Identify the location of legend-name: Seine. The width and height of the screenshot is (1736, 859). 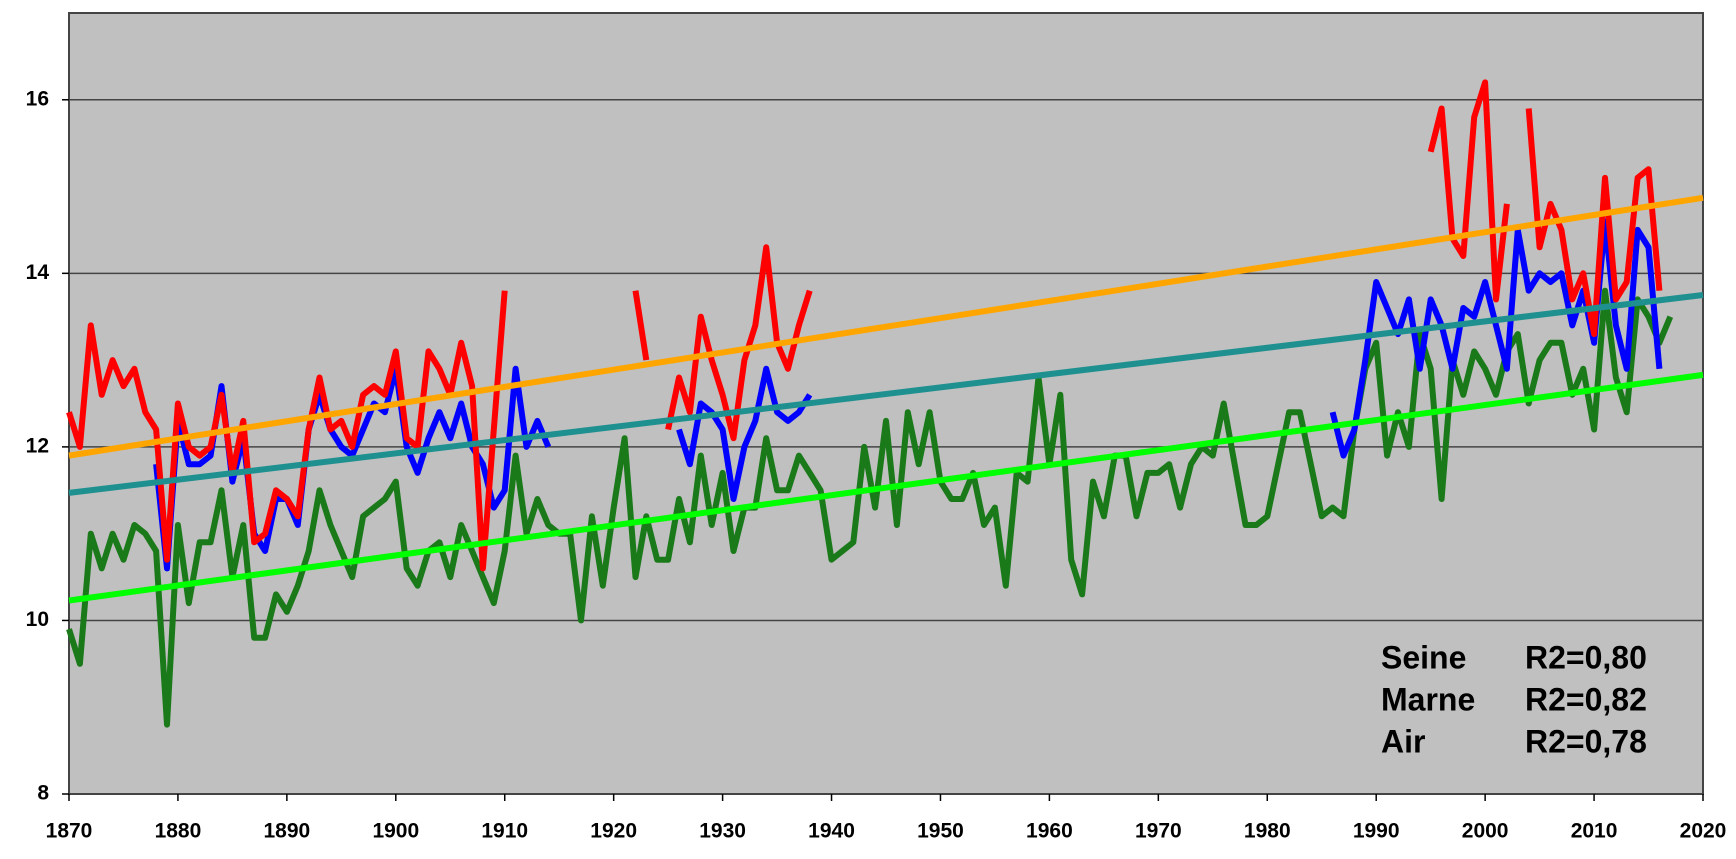
(1423, 657).